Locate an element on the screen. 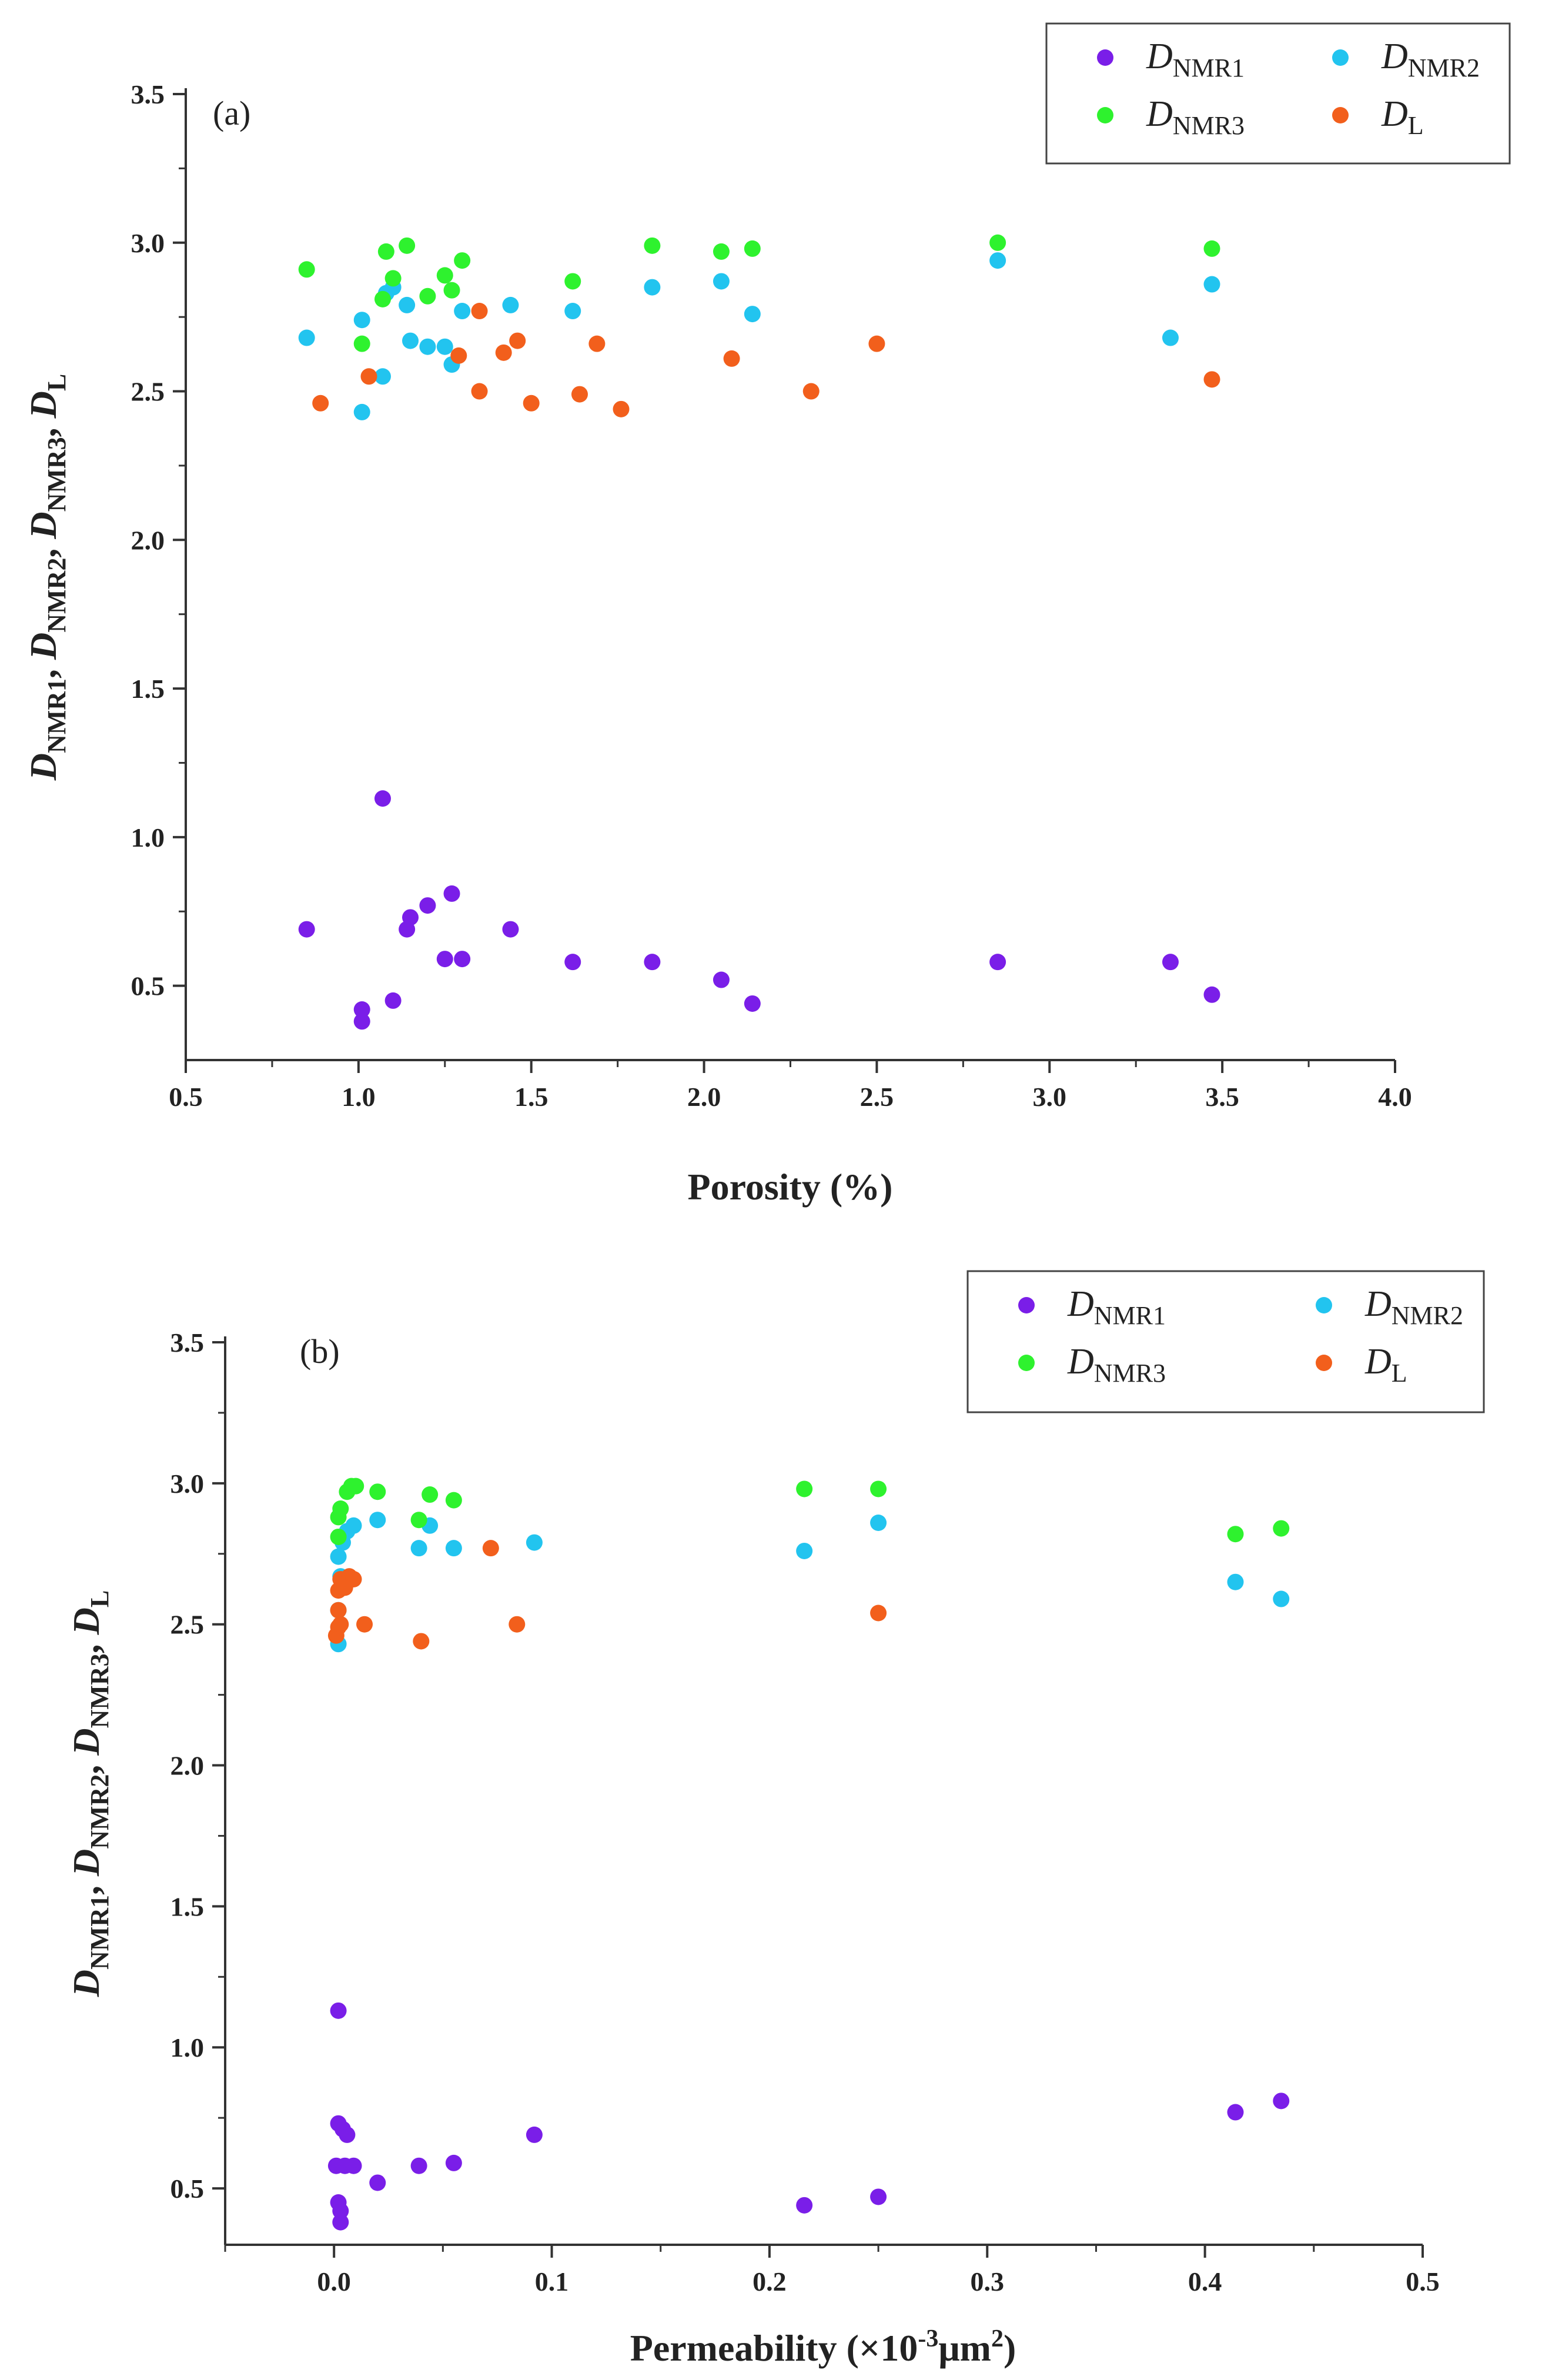 The width and height of the screenshot is (1562, 2380). legend-entry-label: DNMR3 is located at coordinates (1116, 1365).